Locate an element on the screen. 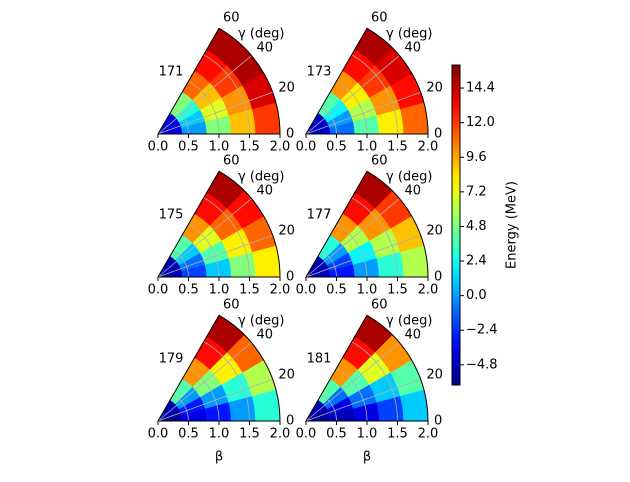 This screenshot has height=482, width=630. panel-title: 177 is located at coordinates (319, 215).